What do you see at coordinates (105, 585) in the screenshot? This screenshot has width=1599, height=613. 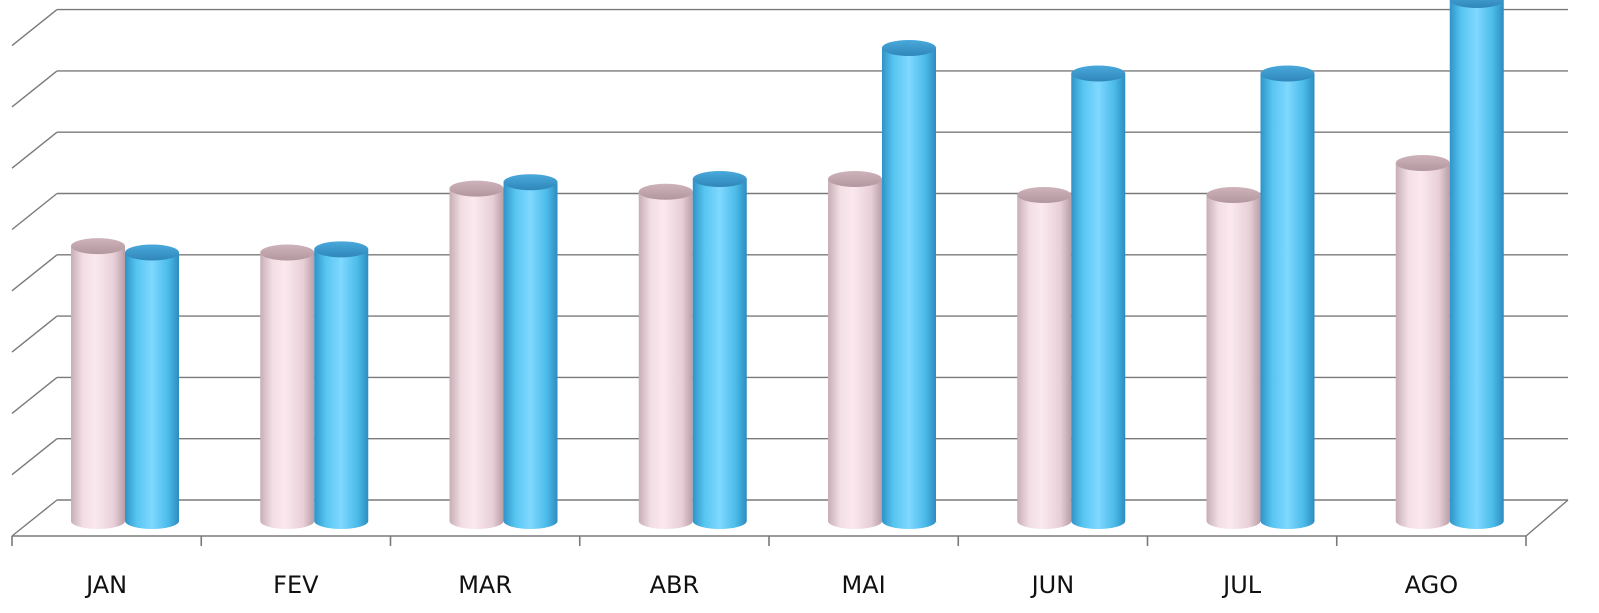 I see `x-tick-label: JAN` at bounding box center [105, 585].